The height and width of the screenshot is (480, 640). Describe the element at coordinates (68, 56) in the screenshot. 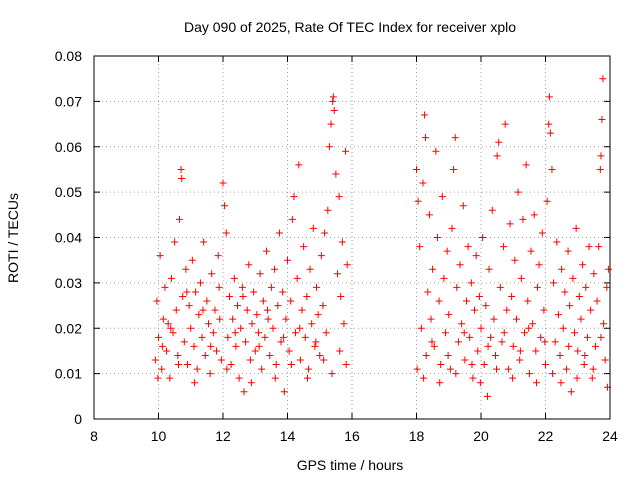

I see `y-tick-label: 0.08` at that location.